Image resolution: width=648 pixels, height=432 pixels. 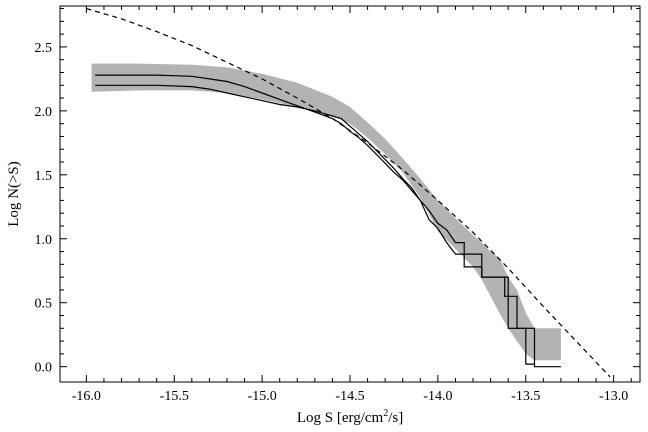 I want to click on y-axis-title: Log N(>S), so click(x=14, y=194).